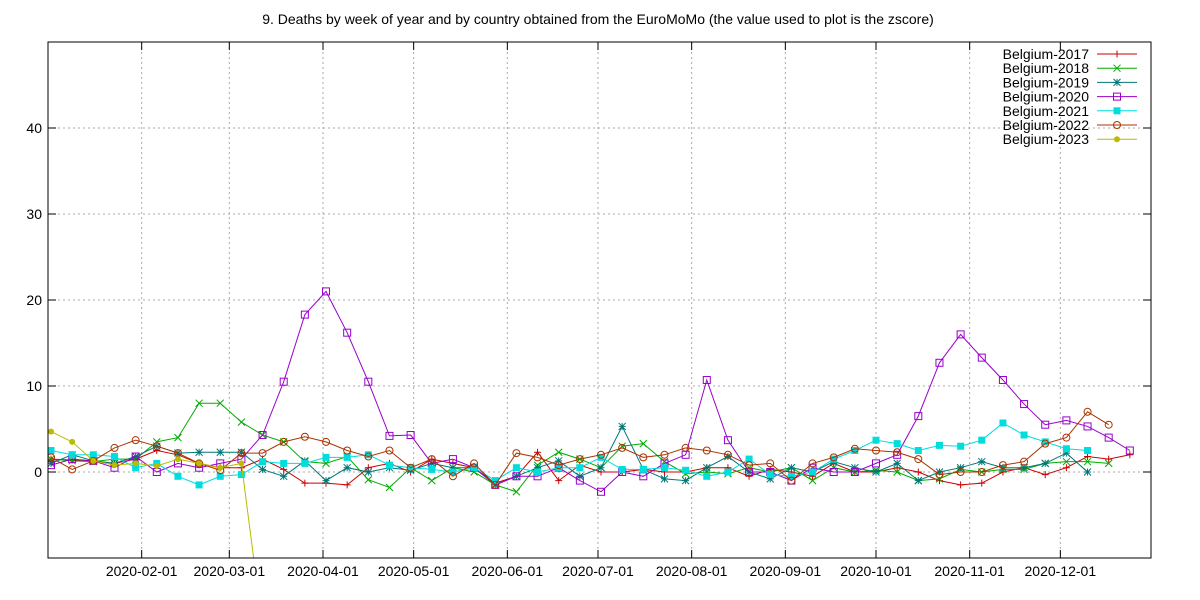 This screenshot has width=1200, height=600. I want to click on x-tick-label: 2020-09-01, so click(786, 571).